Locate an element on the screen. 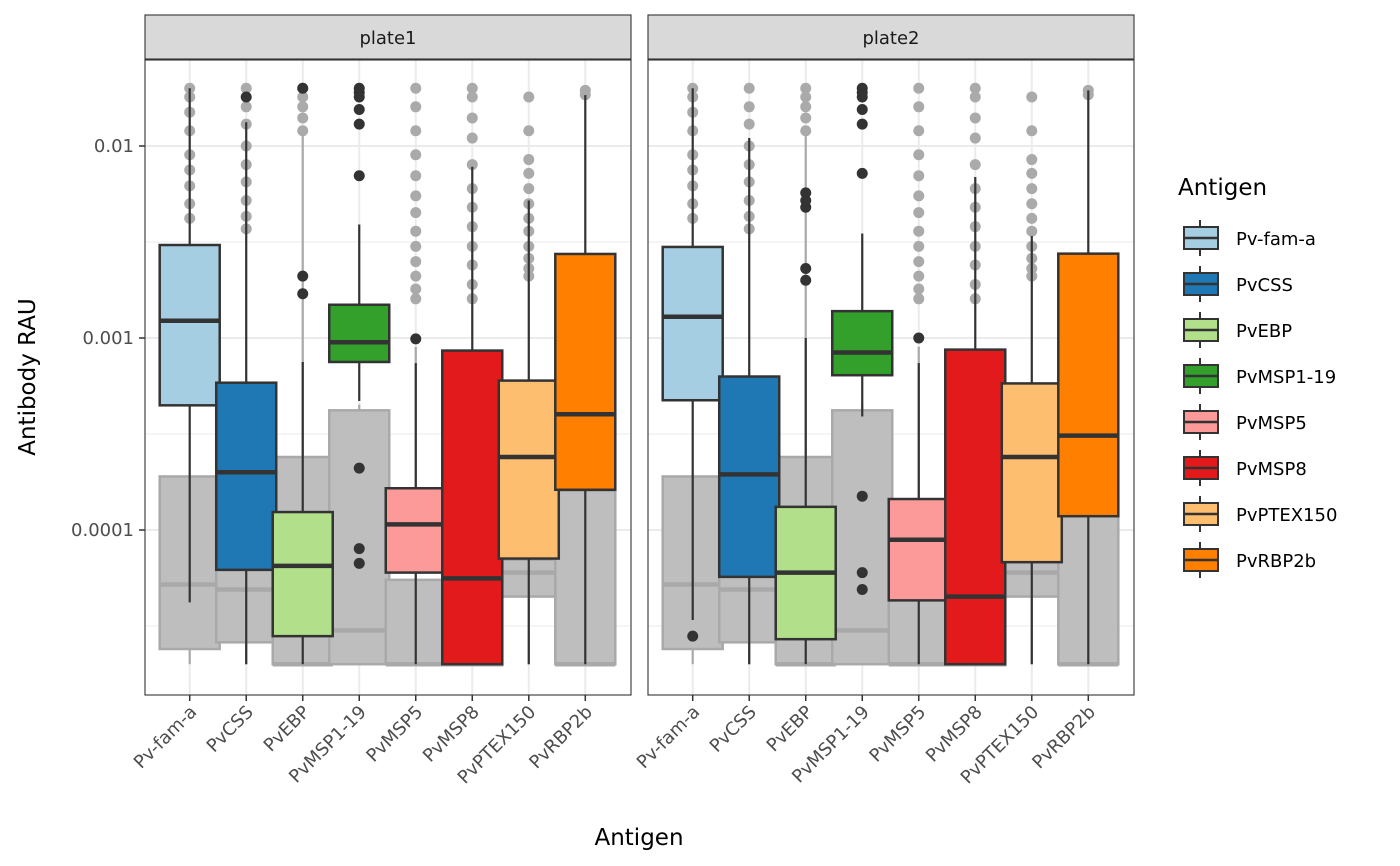  legend-item-PvCSS: PvCSS is located at coordinates (1238, 284).